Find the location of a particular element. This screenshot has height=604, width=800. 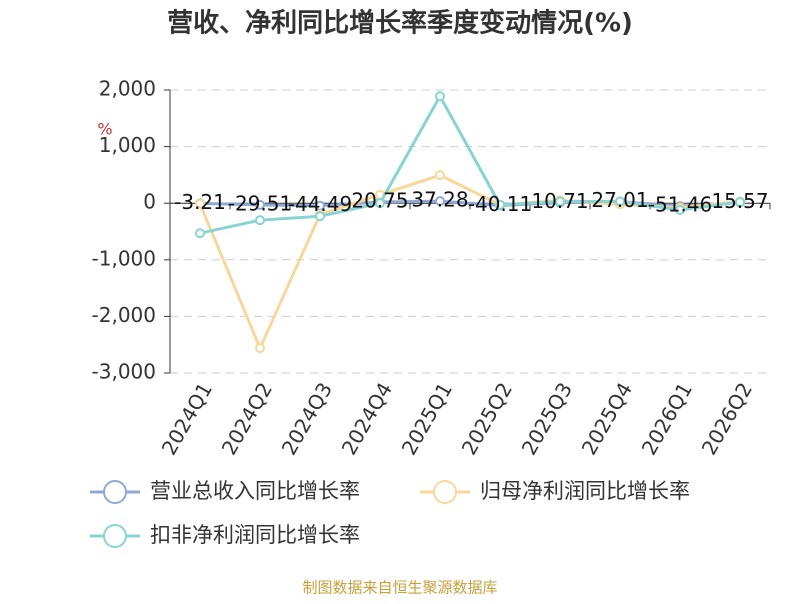

data-label: -3.21 is located at coordinates (200, 202).